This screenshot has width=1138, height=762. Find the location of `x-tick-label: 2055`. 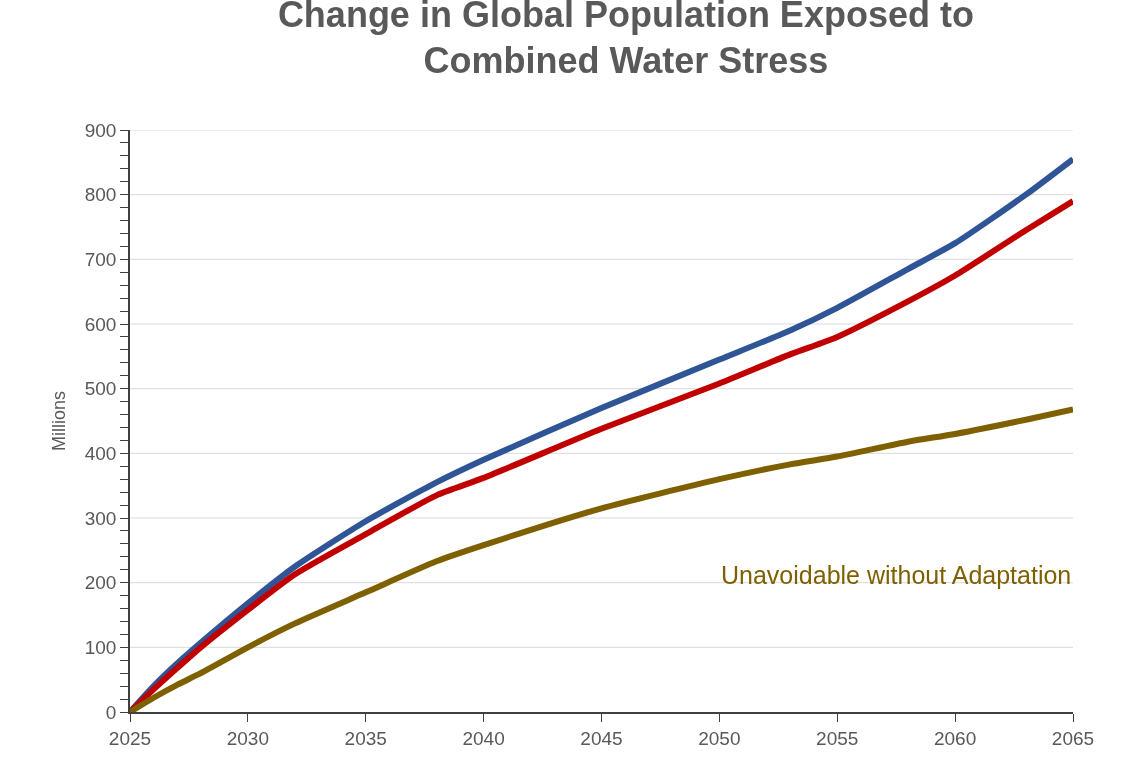

x-tick-label: 2055 is located at coordinates (837, 738).